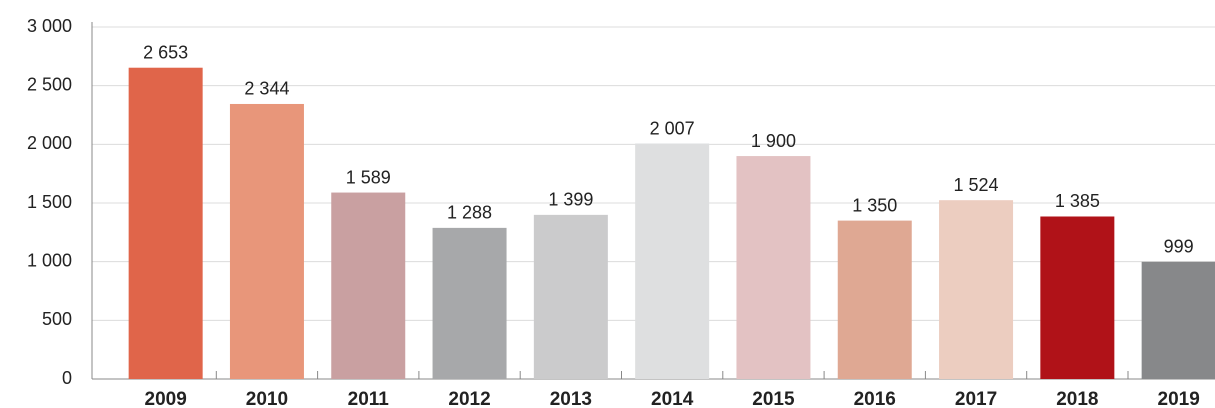 This screenshot has height=408, width=1215. What do you see at coordinates (773, 398) in the screenshot?
I see `x-tick-label: 2015` at bounding box center [773, 398].